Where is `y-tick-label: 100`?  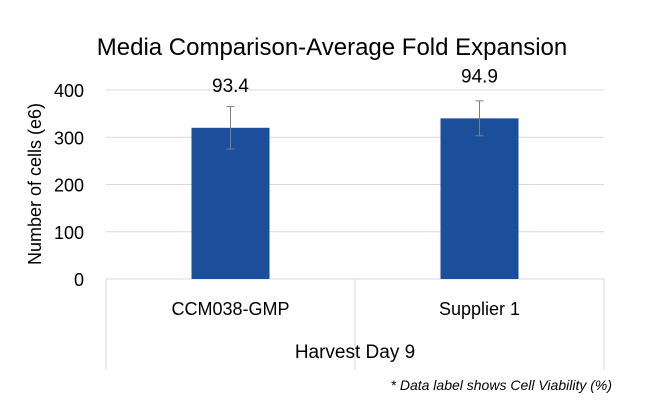 y-tick-label: 100 is located at coordinates (69, 233).